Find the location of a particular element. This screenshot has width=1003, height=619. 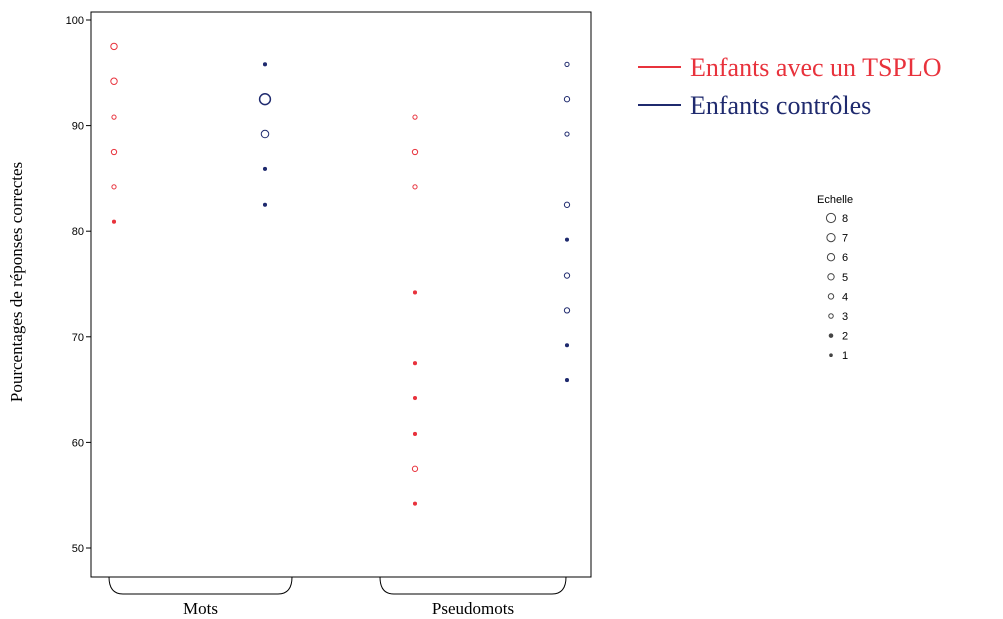

y-tick-label: 60 is located at coordinates (78, 443).